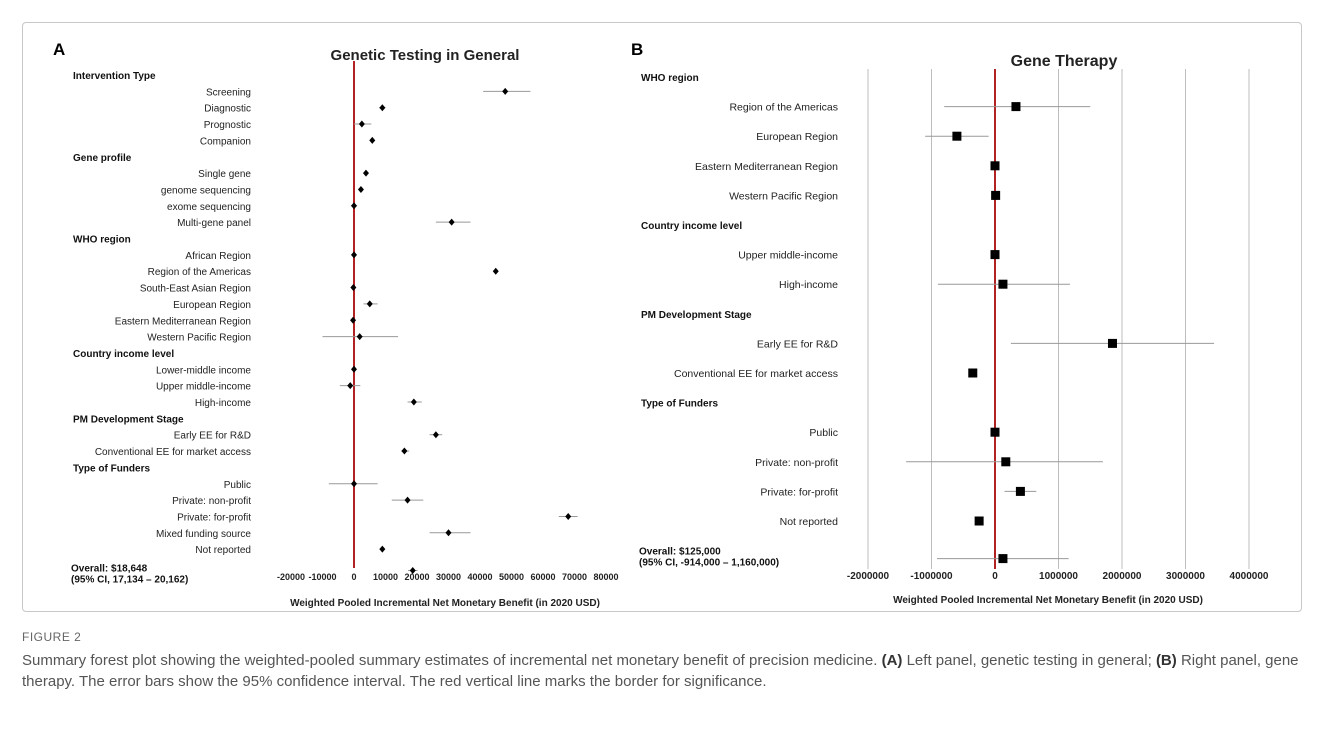 This screenshot has height=747, width=1323. What do you see at coordinates (111, 468) in the screenshot?
I see `panel-a-group-header: Type of Funders` at bounding box center [111, 468].